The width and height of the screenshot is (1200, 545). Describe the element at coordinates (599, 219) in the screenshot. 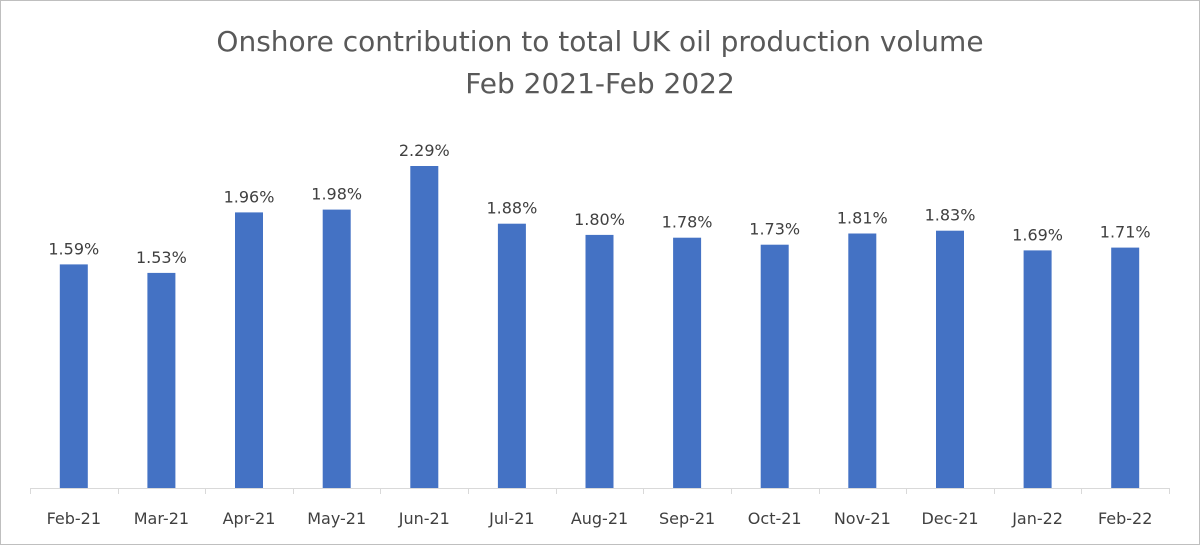

I see `data-label-aug-21: 1.80%` at that location.